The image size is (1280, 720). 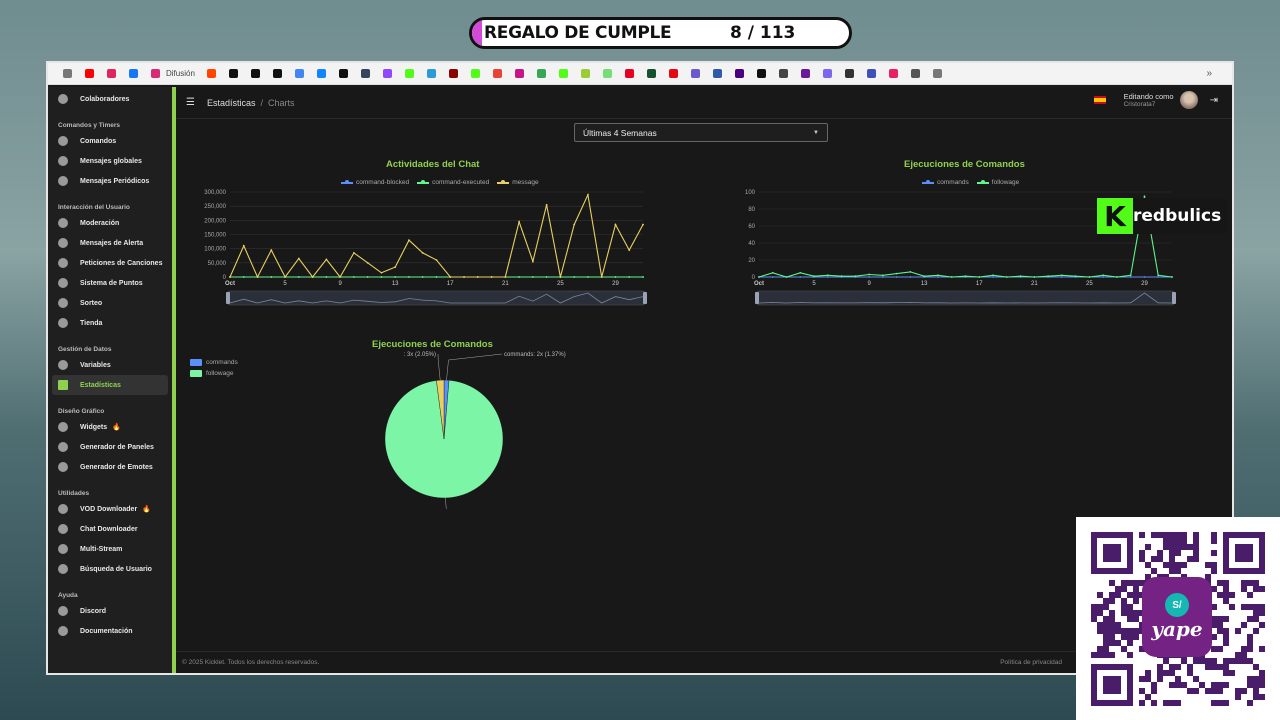 What do you see at coordinates (214, 362) in the screenshot?
I see `pie-legend-entry: commands` at bounding box center [214, 362].